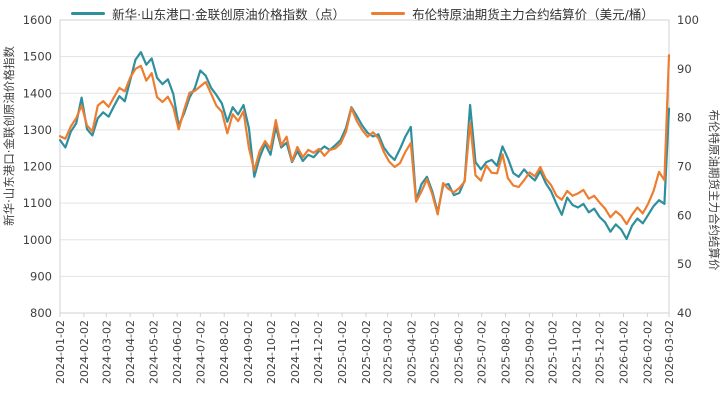 This screenshot has width=725, height=417. I want to click on x-axis-label: 2024-10-02, so click(271, 352).